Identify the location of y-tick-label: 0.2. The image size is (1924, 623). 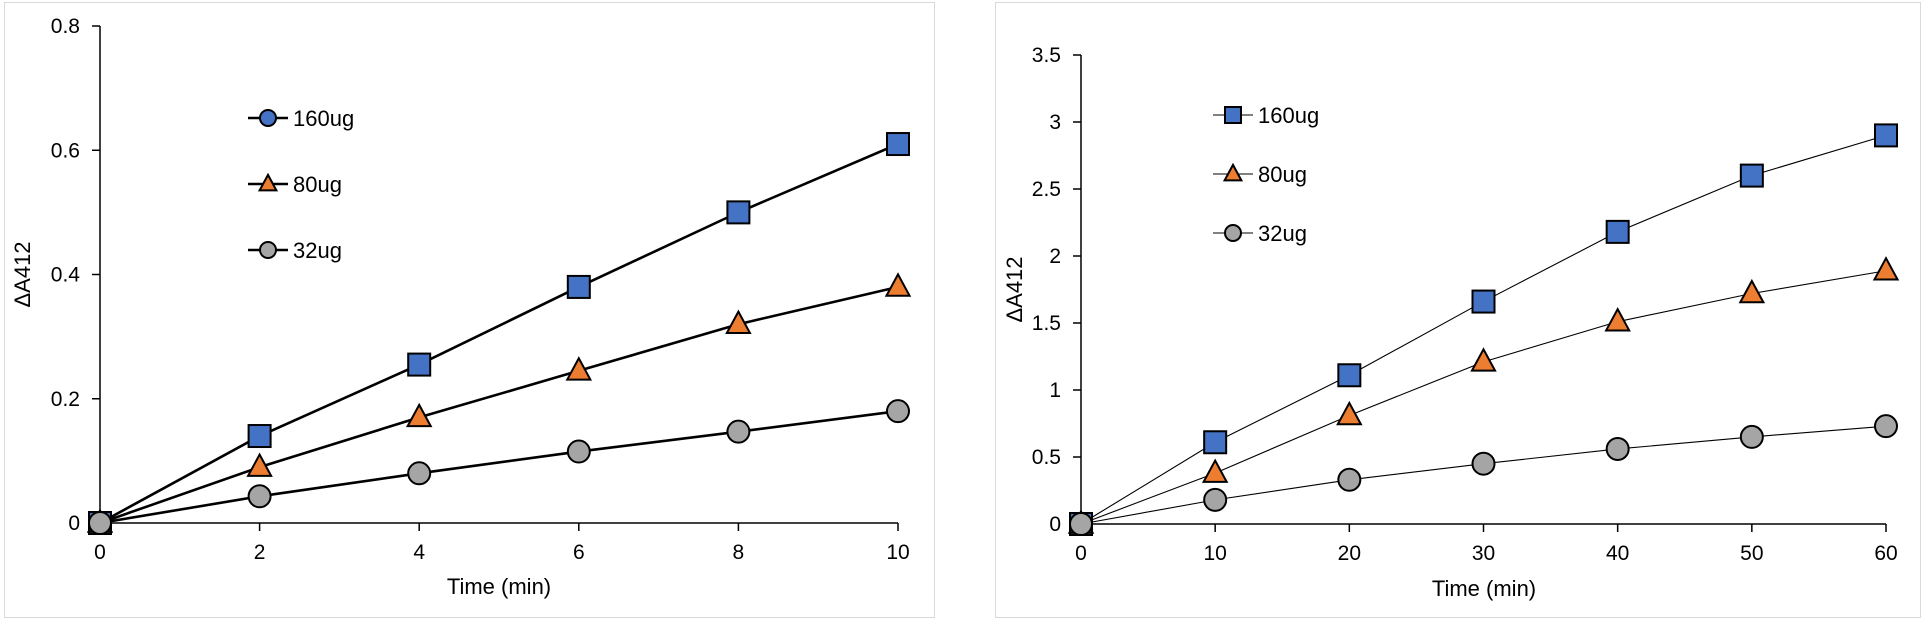
(65, 399).